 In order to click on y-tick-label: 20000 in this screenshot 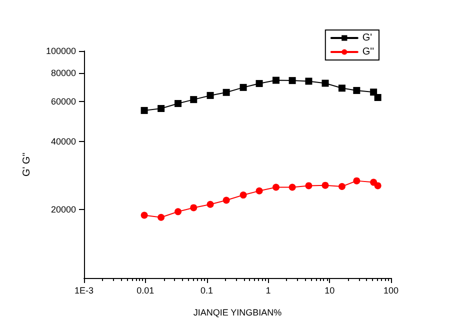, I will do `click(63, 209)`.